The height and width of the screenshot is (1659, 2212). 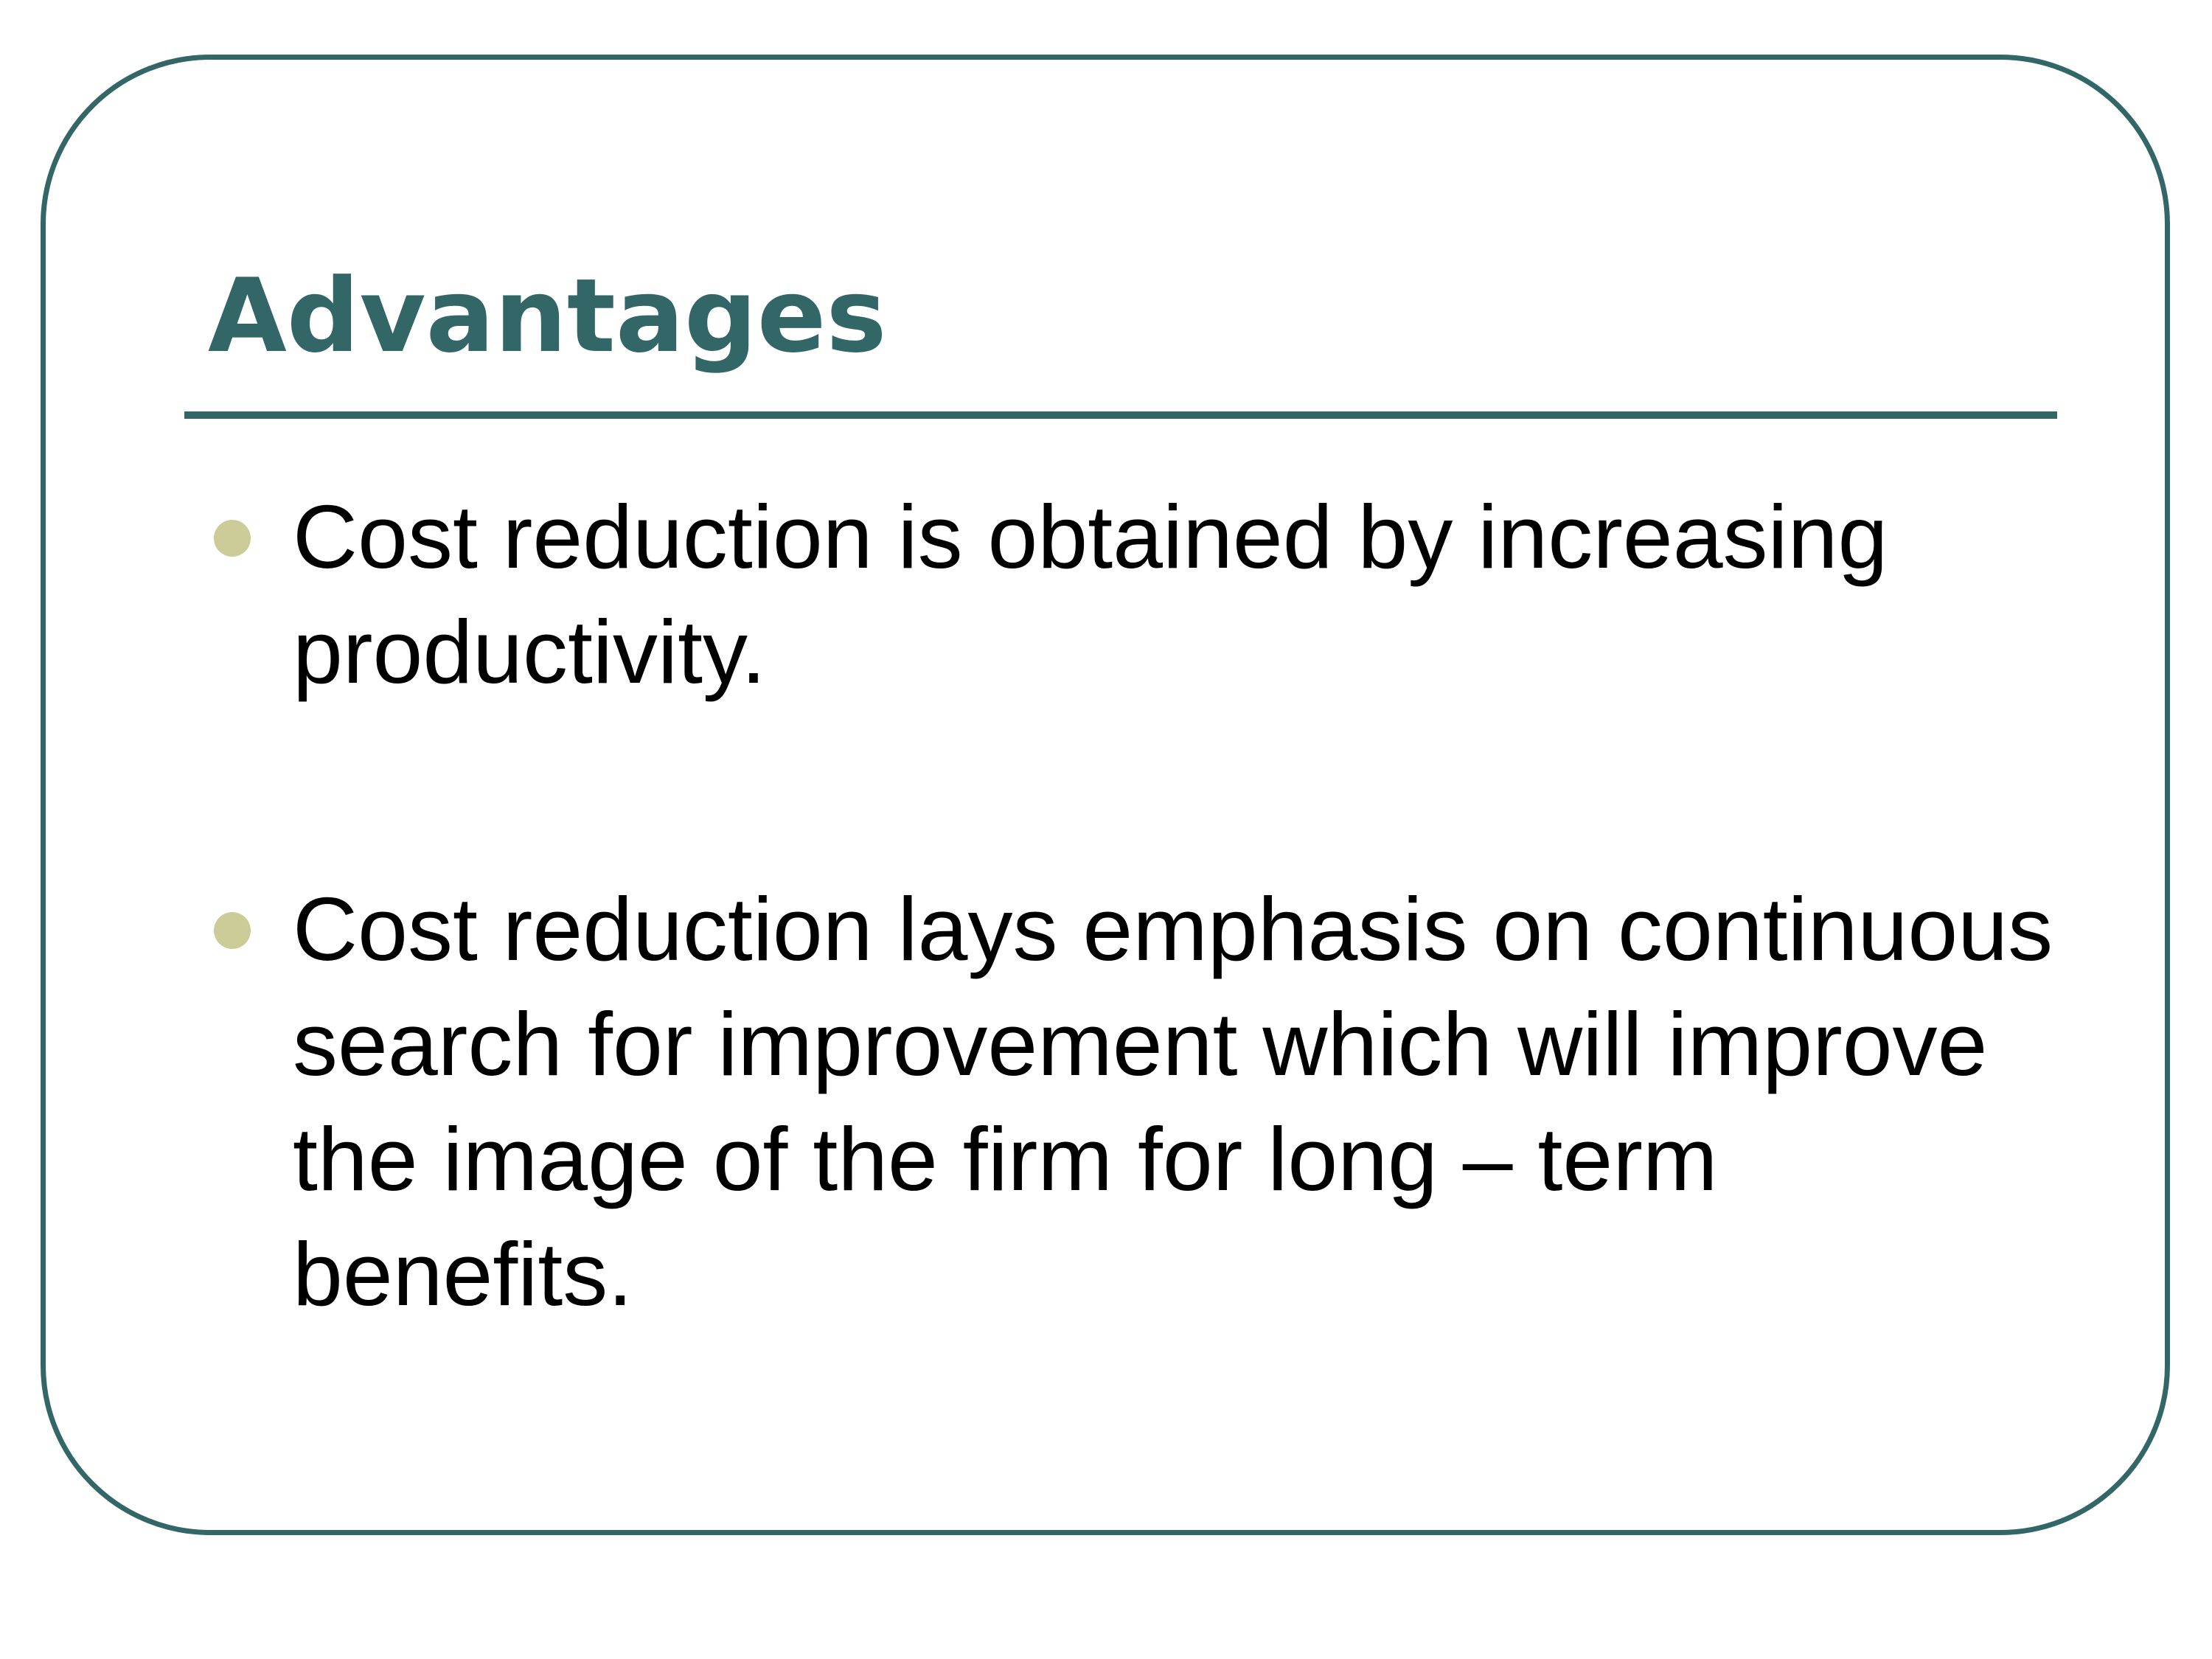 What do you see at coordinates (547, 316) in the screenshot?
I see `slide-title: Advantages` at bounding box center [547, 316].